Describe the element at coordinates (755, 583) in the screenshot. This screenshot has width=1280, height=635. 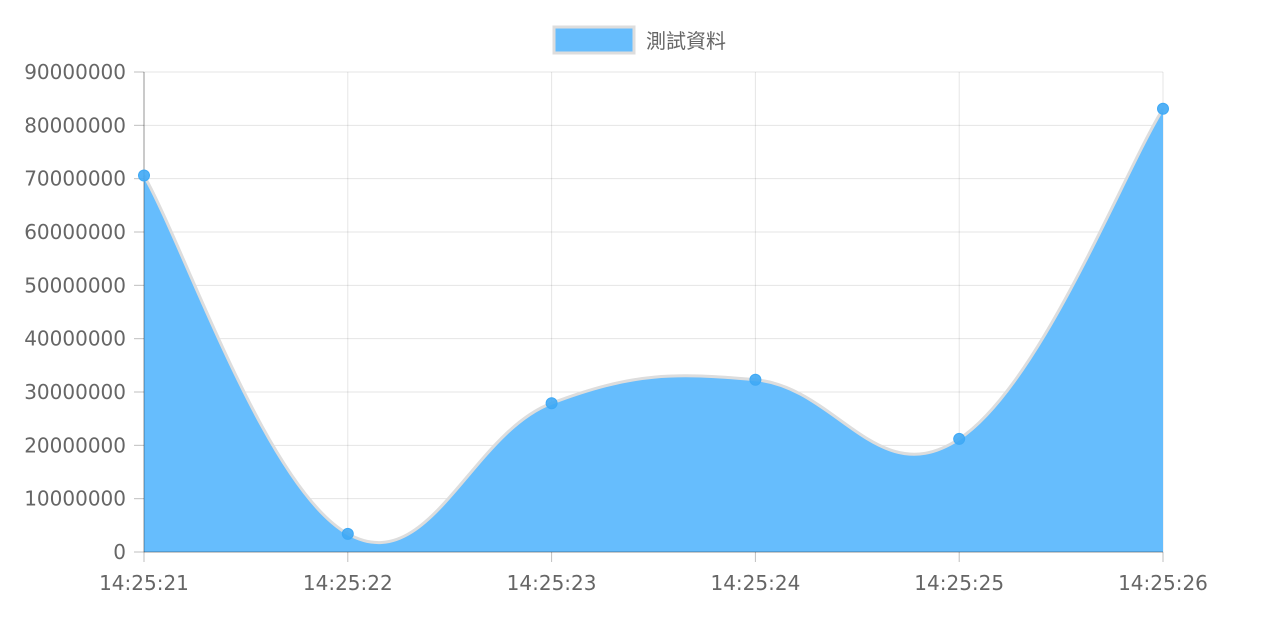
I see `x-tick-label: 14:25:24` at that location.